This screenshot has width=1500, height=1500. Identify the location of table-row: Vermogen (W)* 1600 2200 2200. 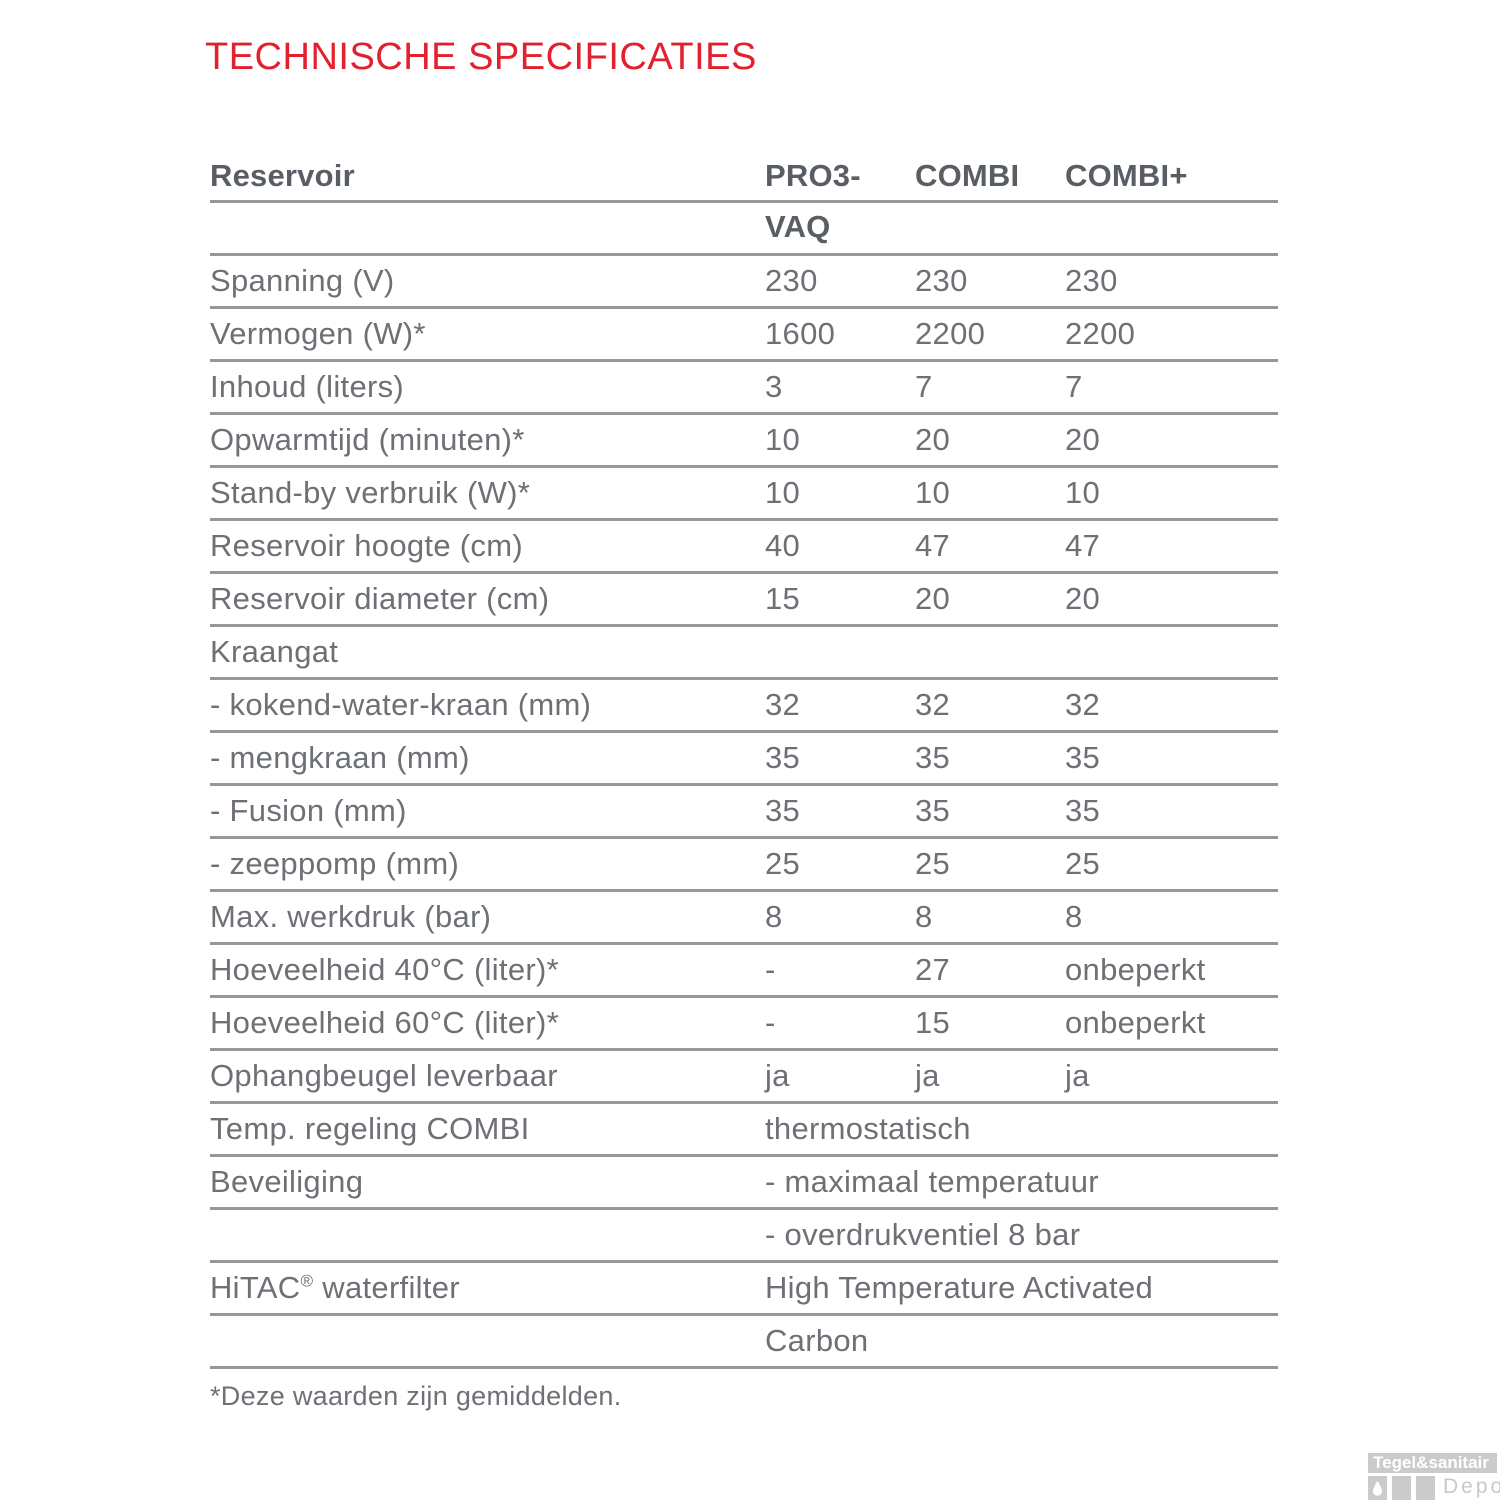
(744, 335).